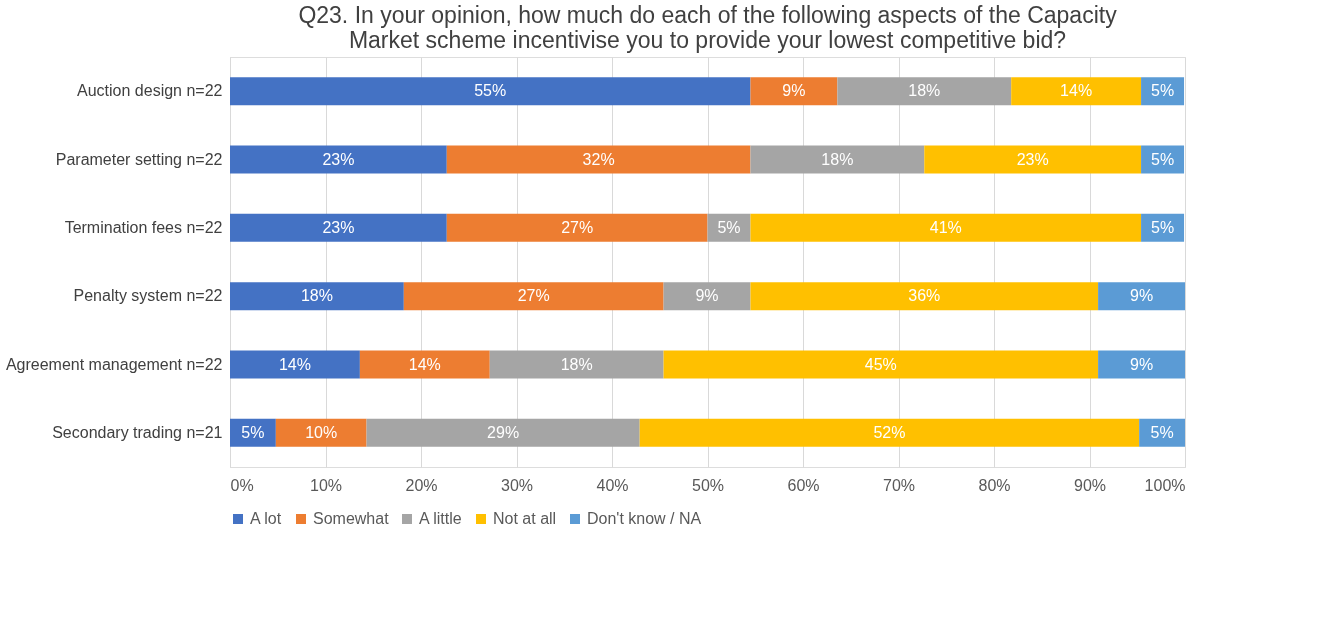 The image size is (1319, 639). Describe the element at coordinates (421, 485) in the screenshot. I see `x-tick-label: 20%` at that location.